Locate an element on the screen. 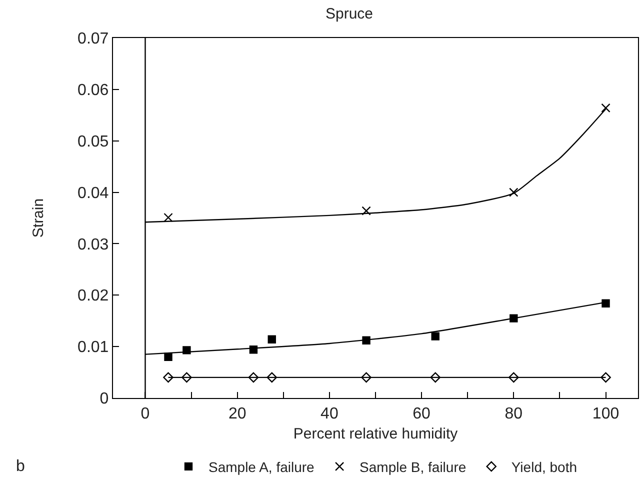  x-tick-label: 20 is located at coordinates (237, 413).